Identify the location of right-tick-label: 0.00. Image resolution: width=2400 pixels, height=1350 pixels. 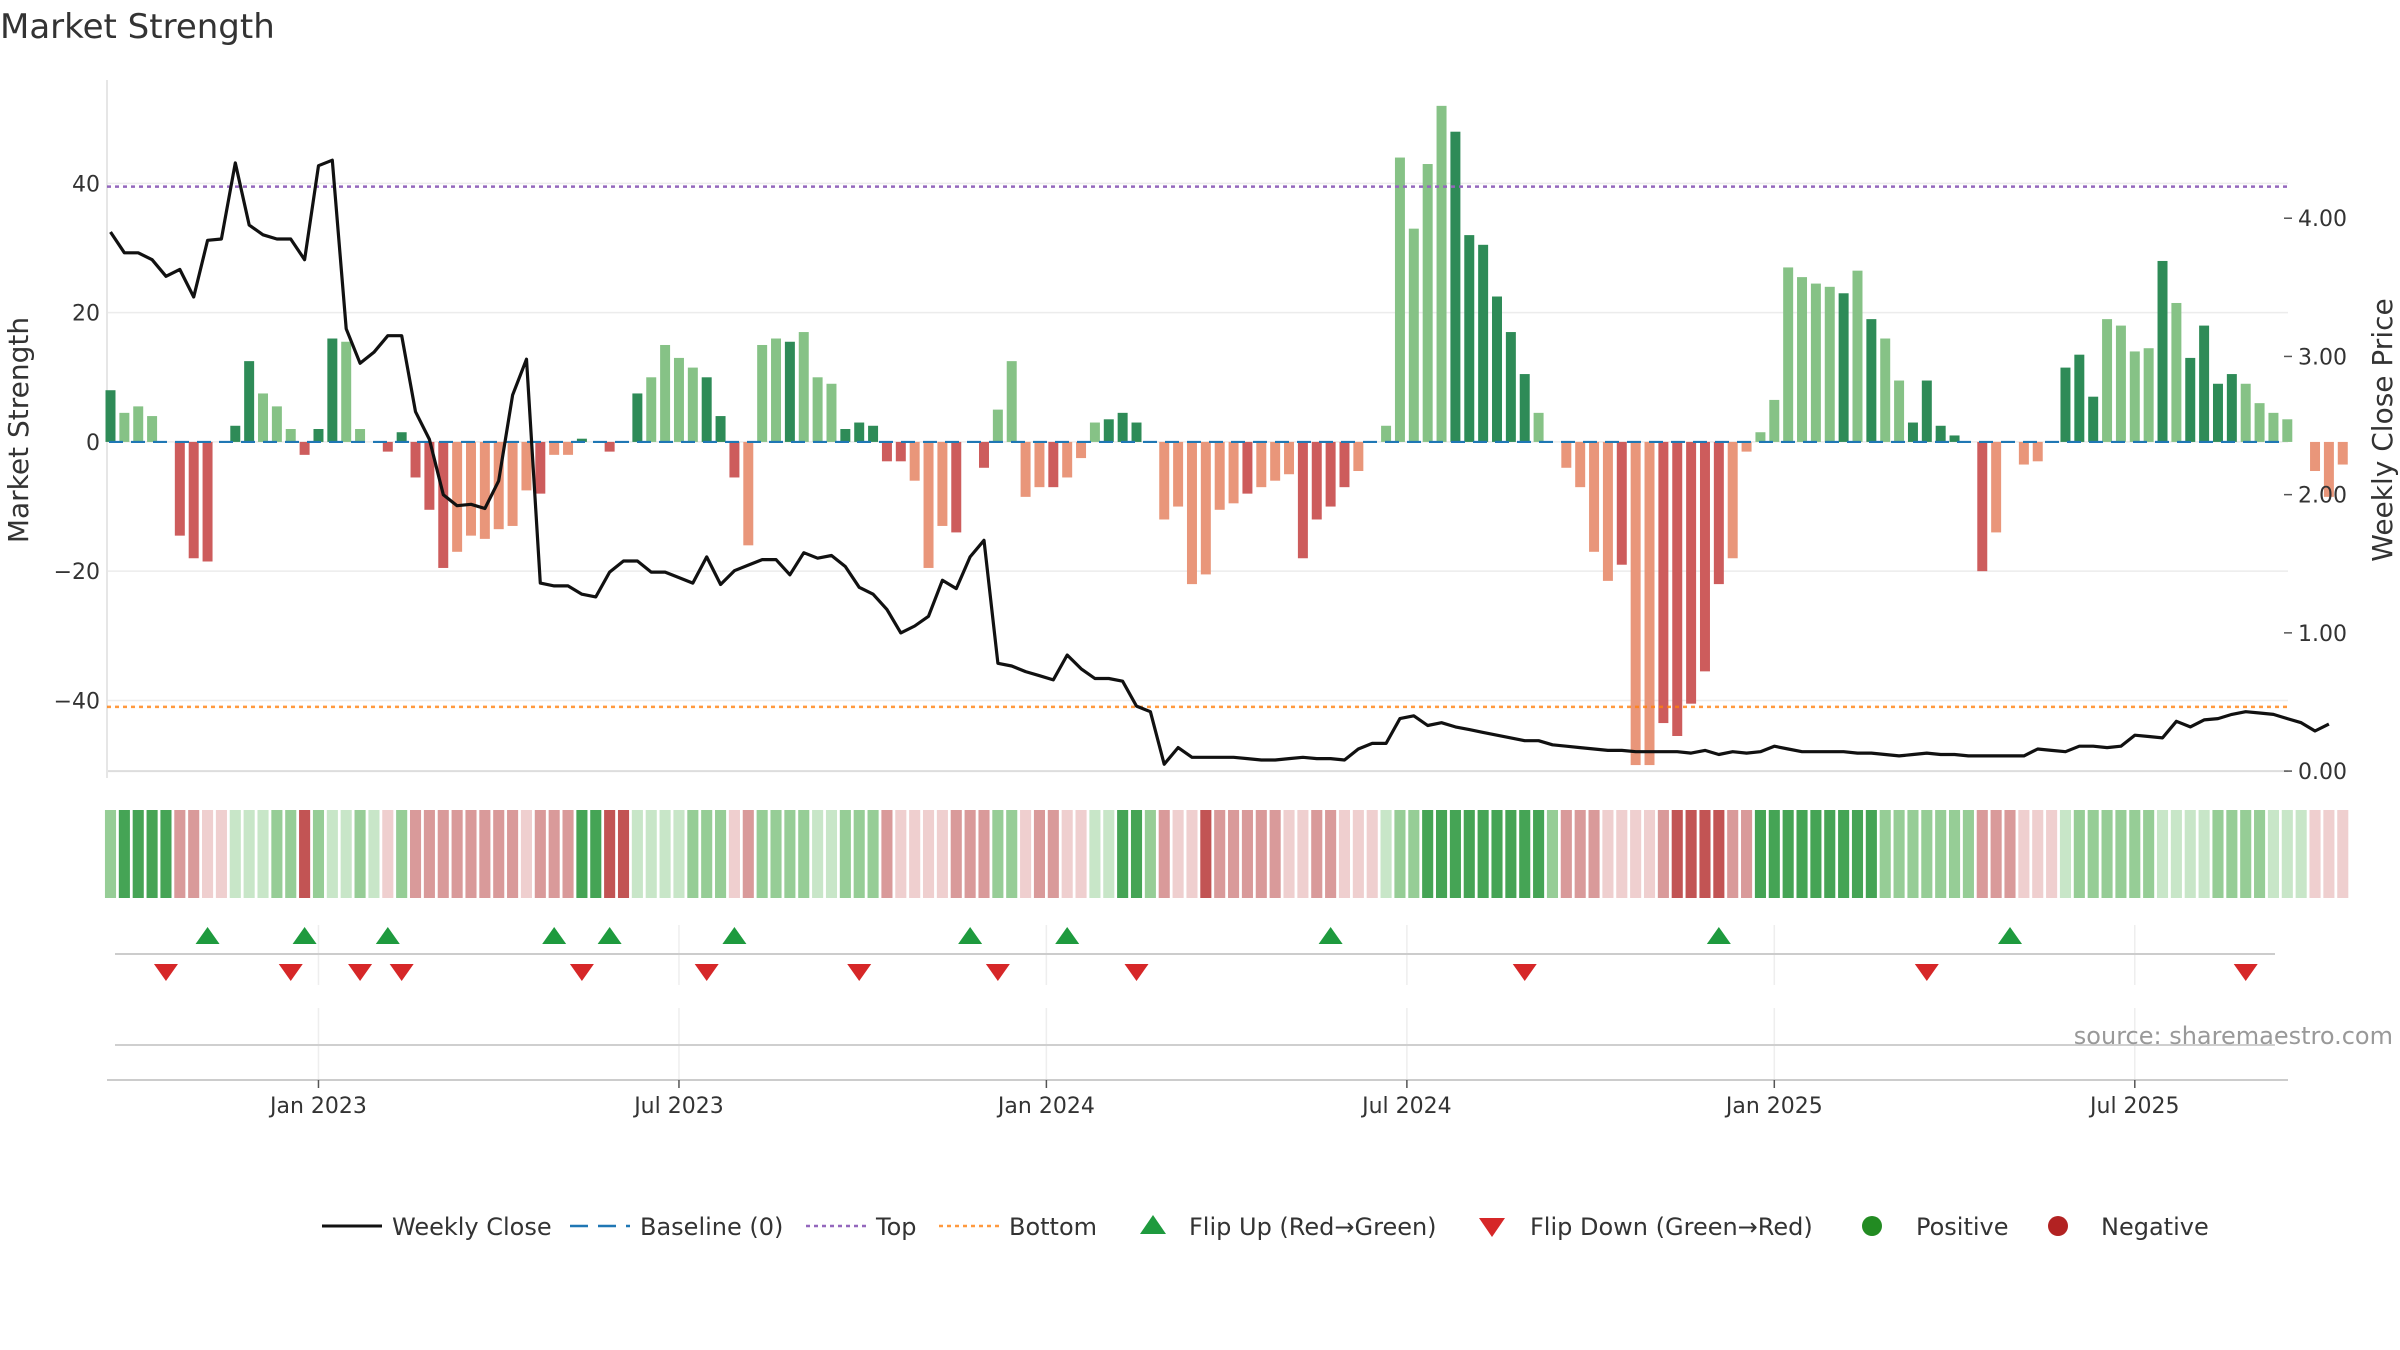
(2322, 772).